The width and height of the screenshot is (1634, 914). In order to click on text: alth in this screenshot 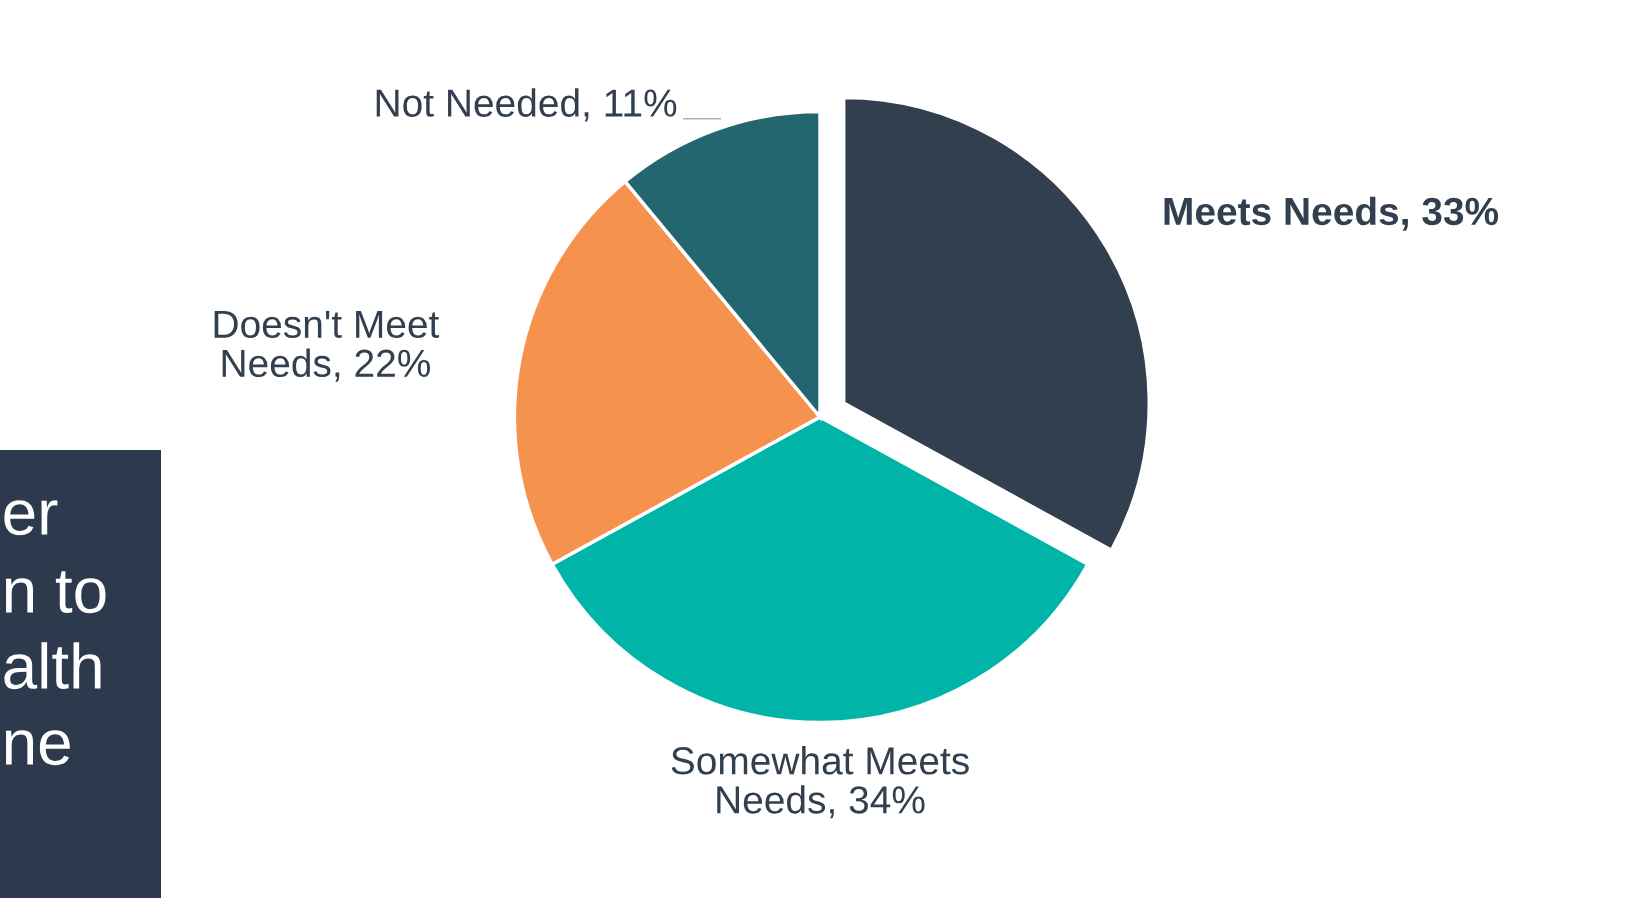, I will do `click(52, 666)`.